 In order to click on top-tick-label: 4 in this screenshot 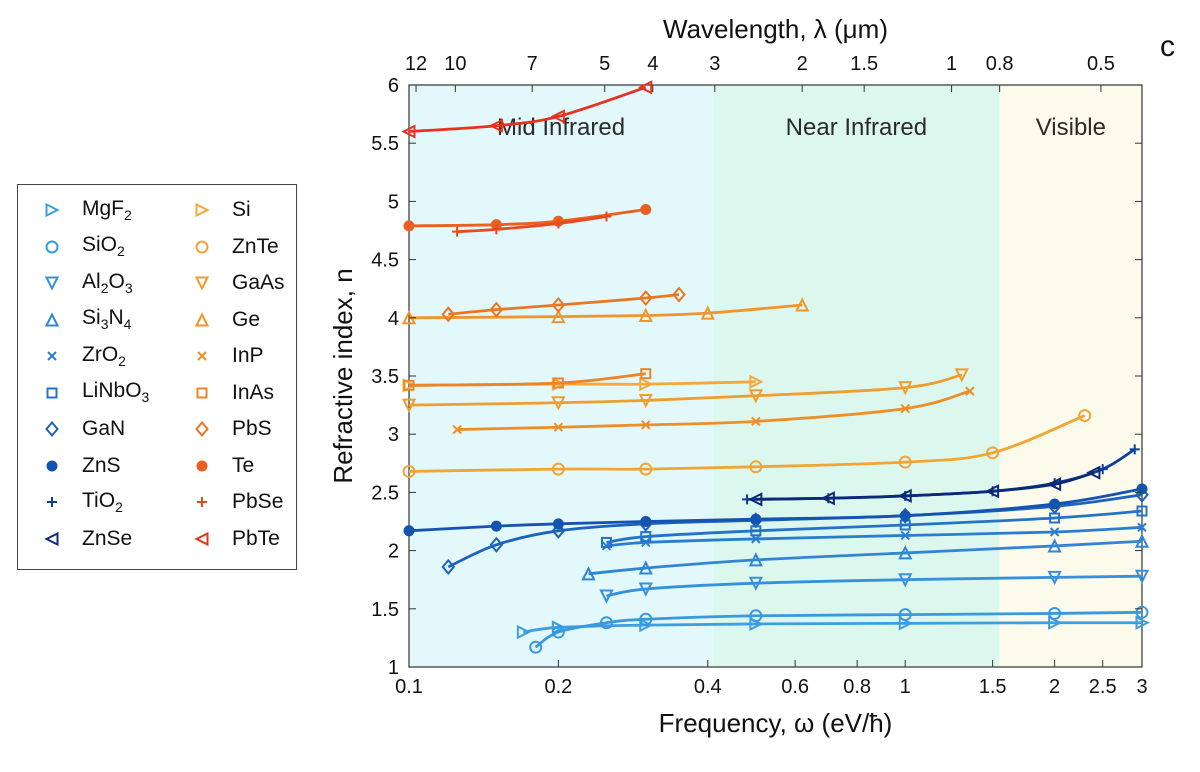, I will do `click(652, 64)`.